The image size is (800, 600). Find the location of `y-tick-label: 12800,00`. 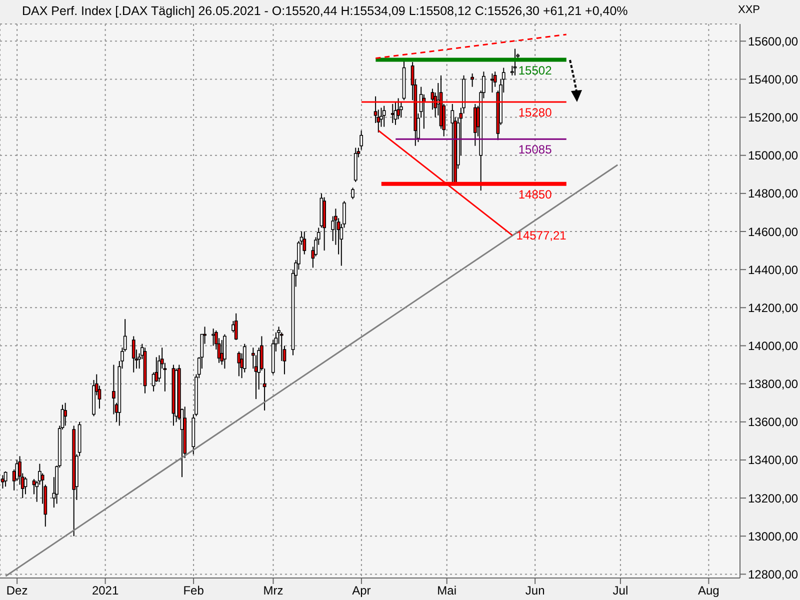

y-tick-label: 12800,00 is located at coordinates (773, 574).